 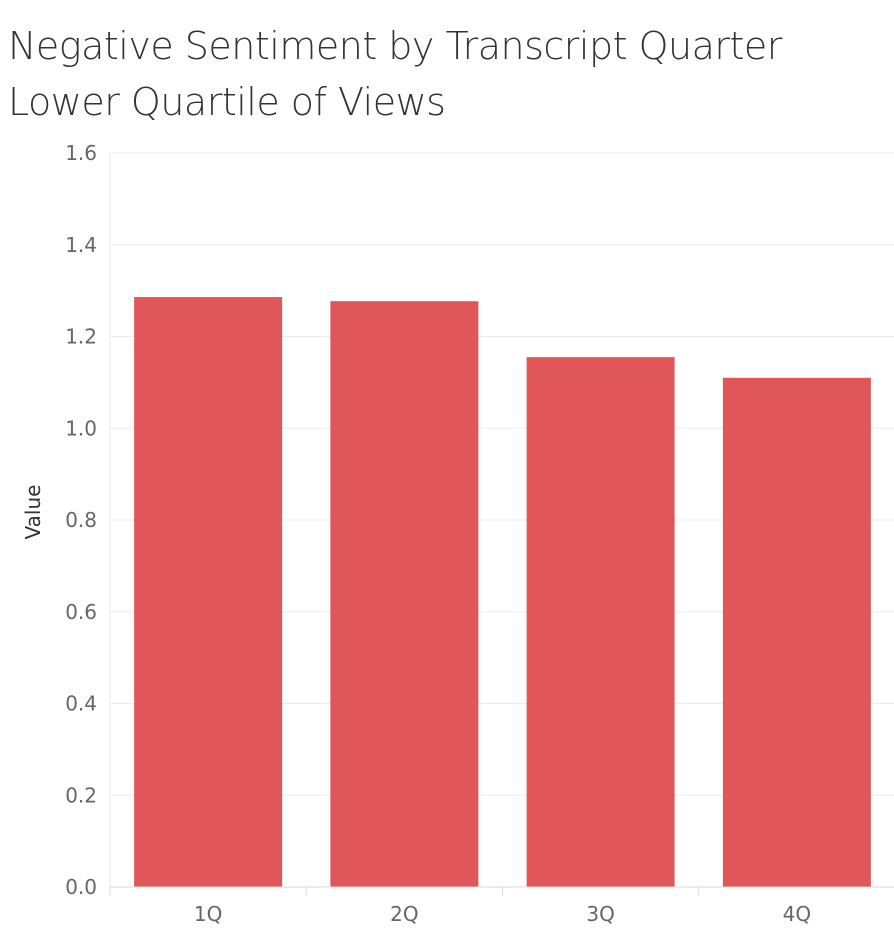 I want to click on y-tick-label: 0.0, so click(x=81, y=887).